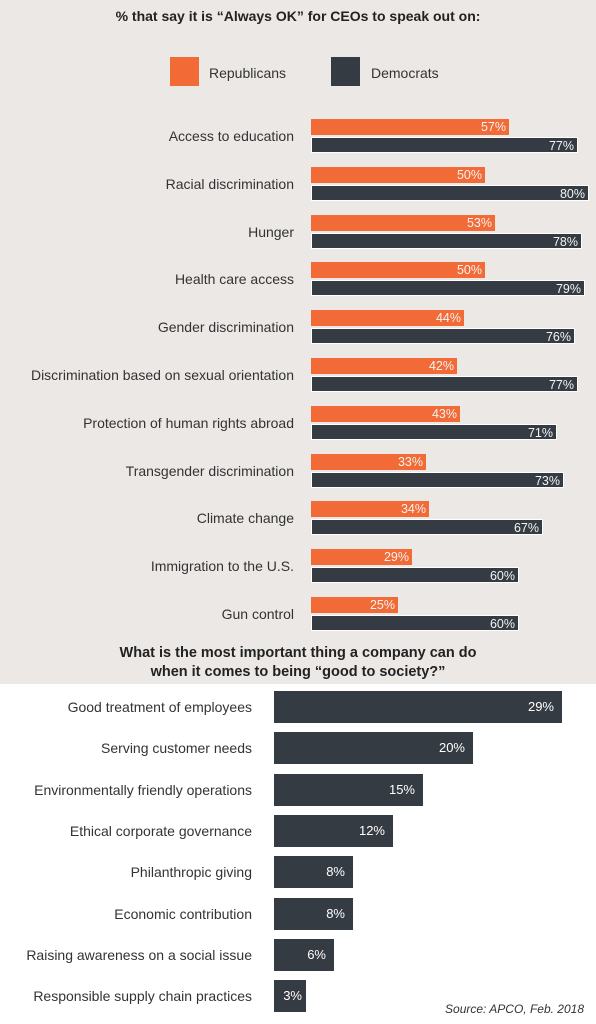 Image resolution: width=596 pixels, height=1024 pixels. What do you see at coordinates (558, 337) in the screenshot?
I see `bar-value-label: 76%` at bounding box center [558, 337].